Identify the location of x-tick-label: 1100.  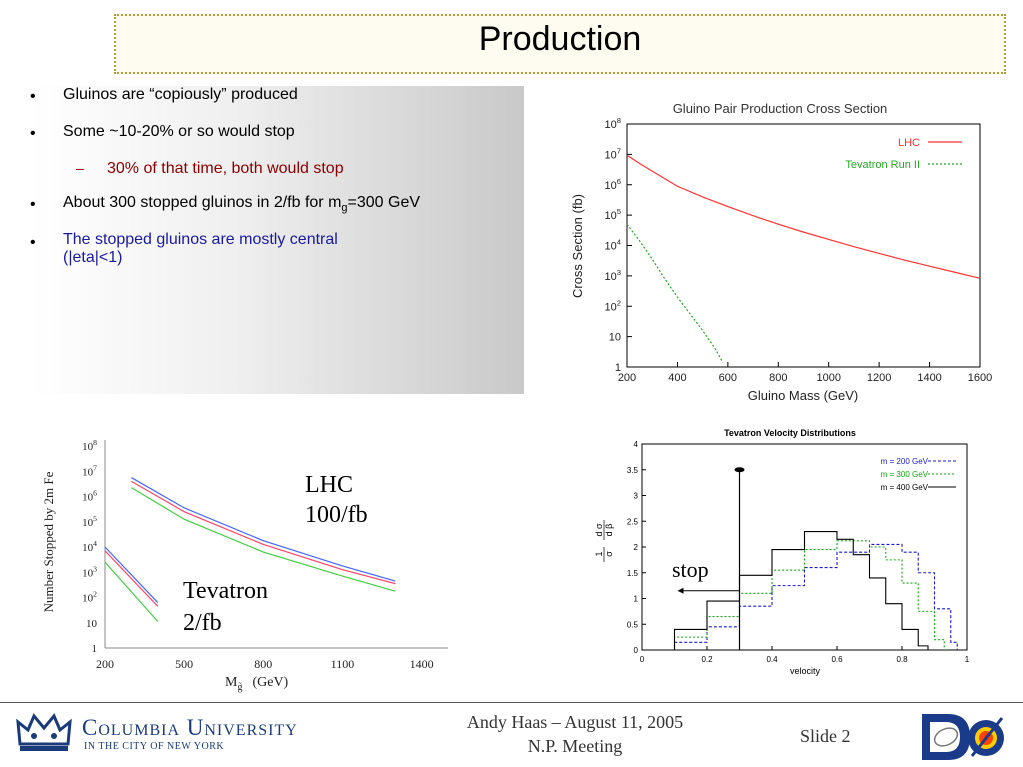
(343, 664).